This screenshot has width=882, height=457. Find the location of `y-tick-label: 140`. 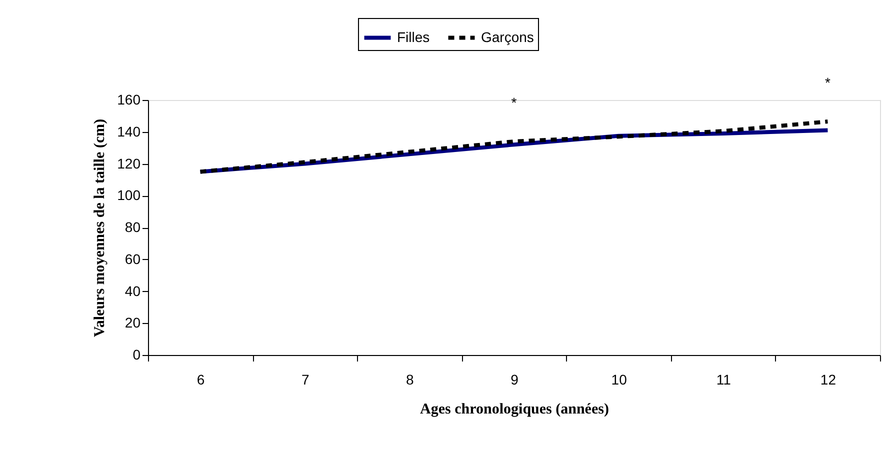

y-tick-label: 140 is located at coordinates (129, 131).